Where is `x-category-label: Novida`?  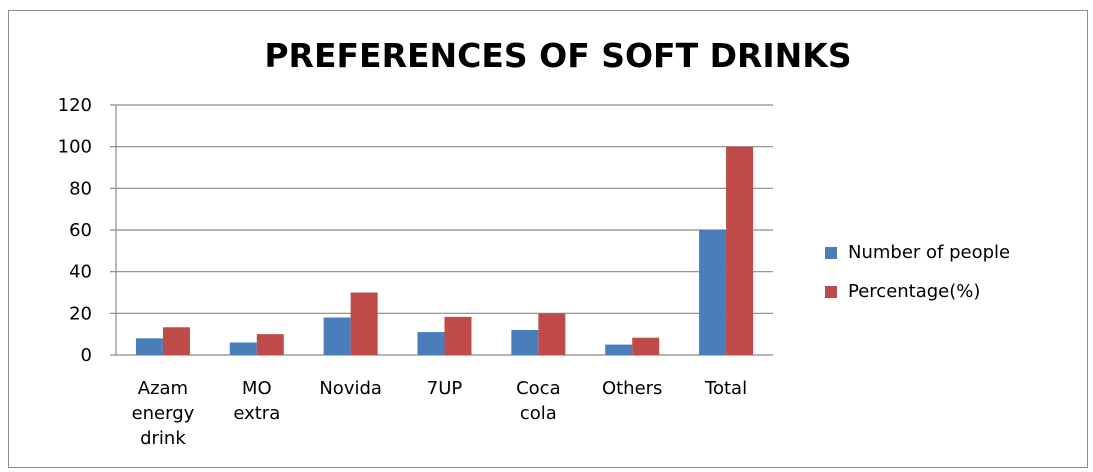
x-category-label: Novida is located at coordinates (350, 388).